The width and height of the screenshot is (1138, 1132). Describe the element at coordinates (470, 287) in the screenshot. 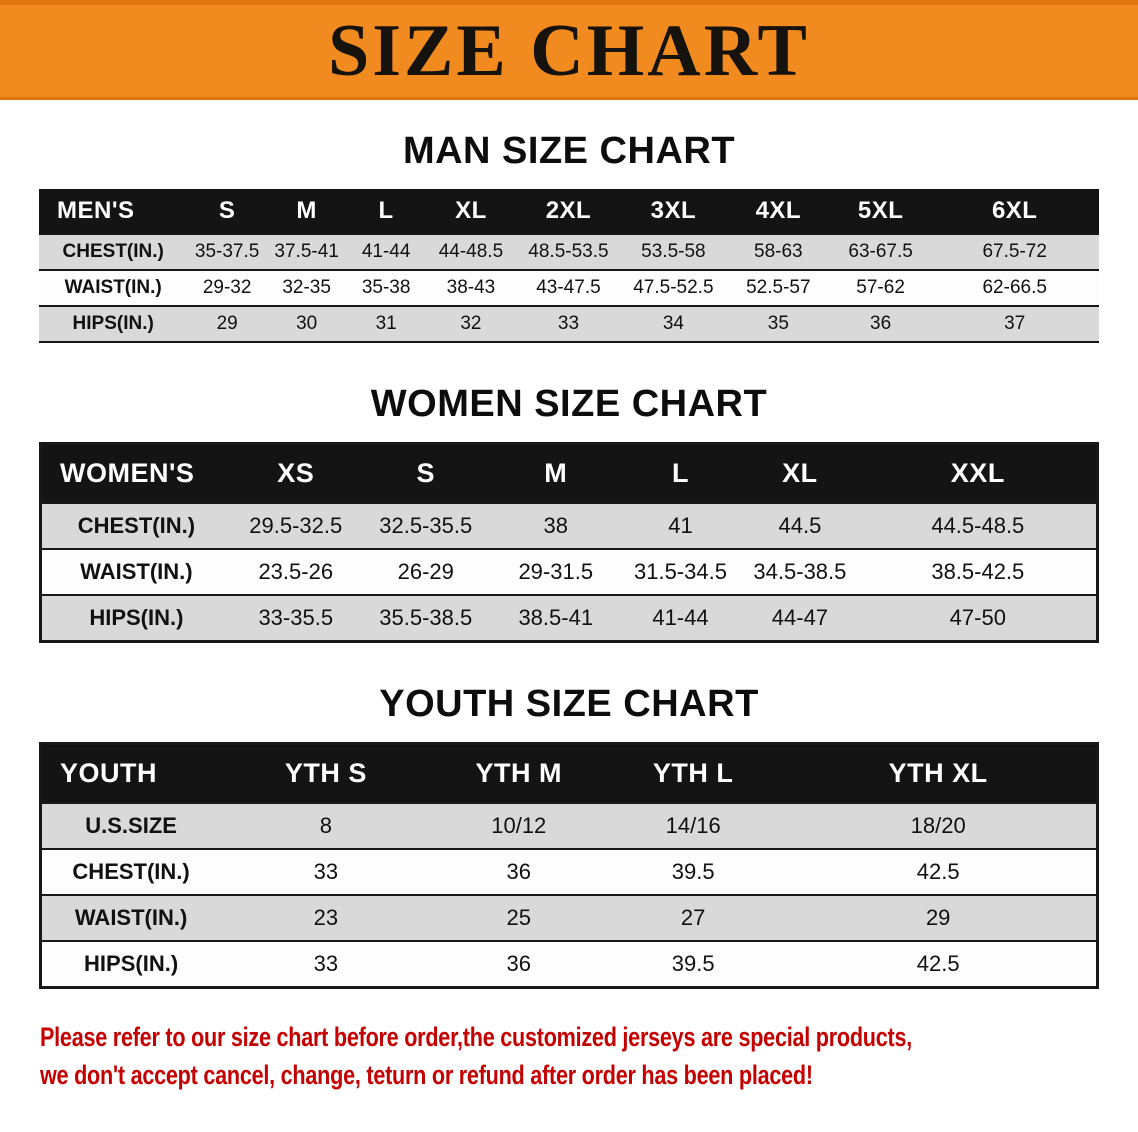

I see `value-cell: 38-43` at that location.